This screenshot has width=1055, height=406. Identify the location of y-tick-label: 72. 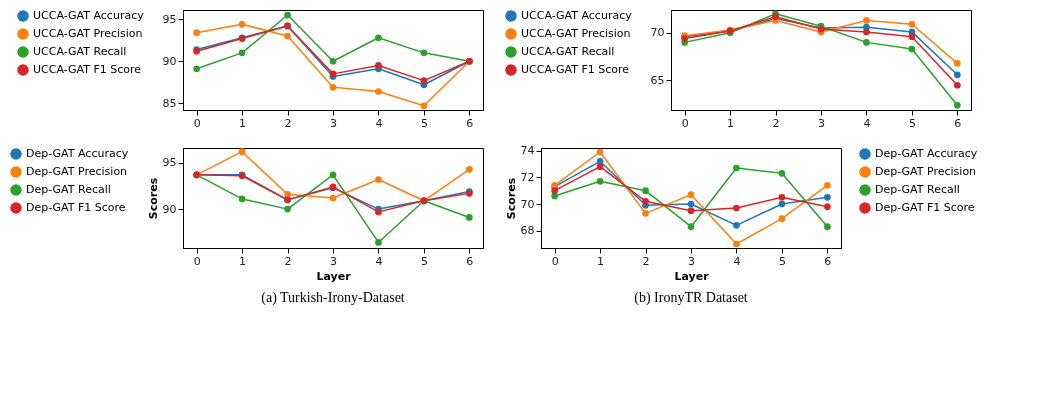
(527, 177).